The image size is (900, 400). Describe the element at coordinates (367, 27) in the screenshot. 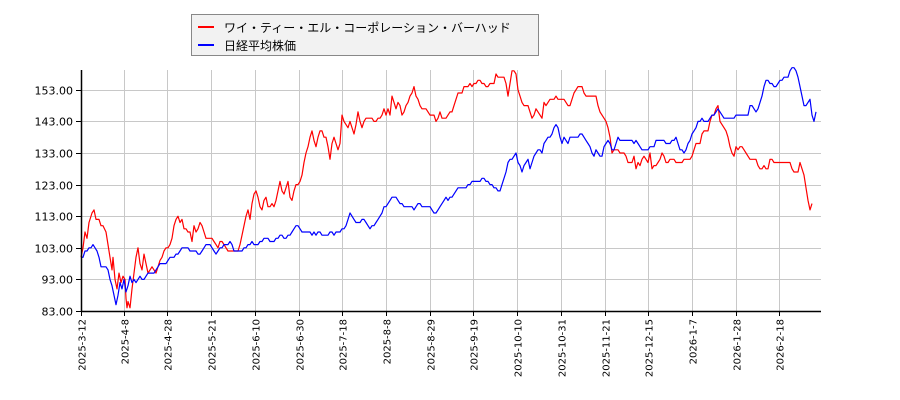

I see `legend-label-ytl: ワイ・ティー・エル・コーポレーション・バーハッド` at that location.